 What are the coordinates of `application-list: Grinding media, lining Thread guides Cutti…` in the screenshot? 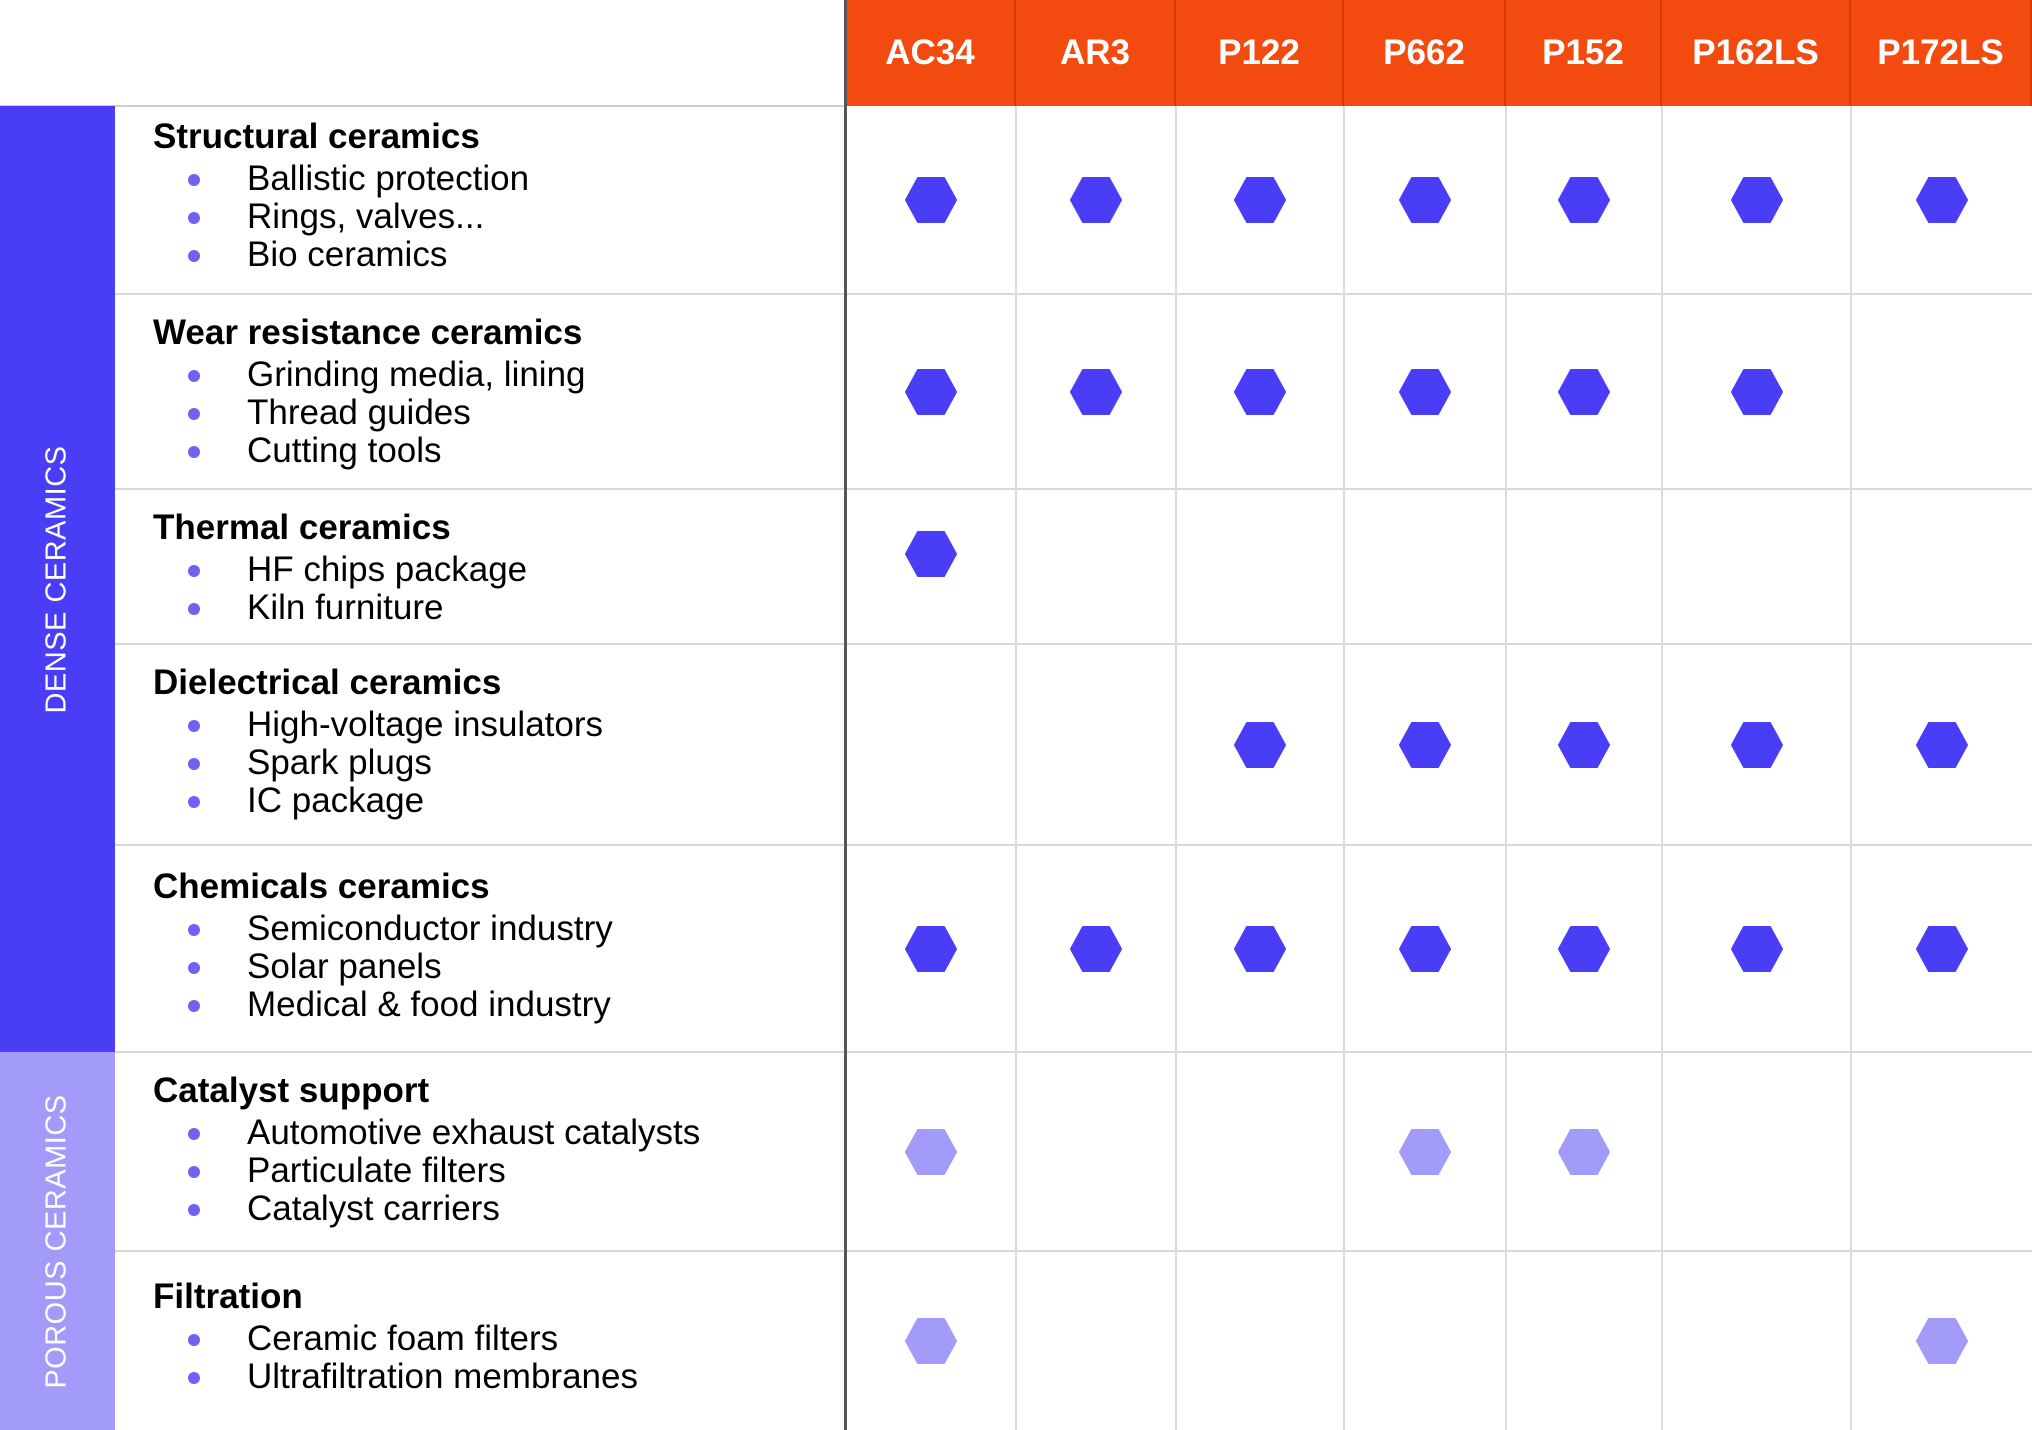 It's located at (495, 413).